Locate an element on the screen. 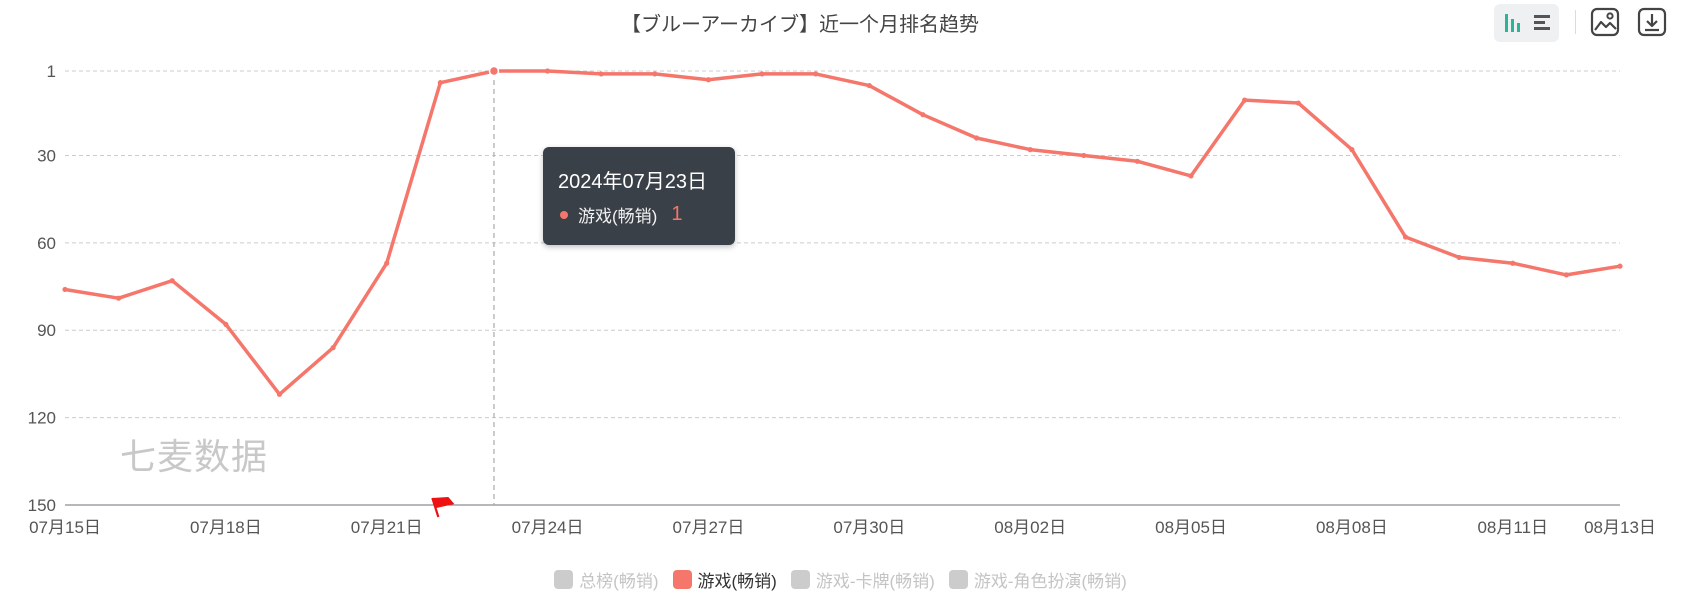  toolbar-divider is located at coordinates (1575, 22).